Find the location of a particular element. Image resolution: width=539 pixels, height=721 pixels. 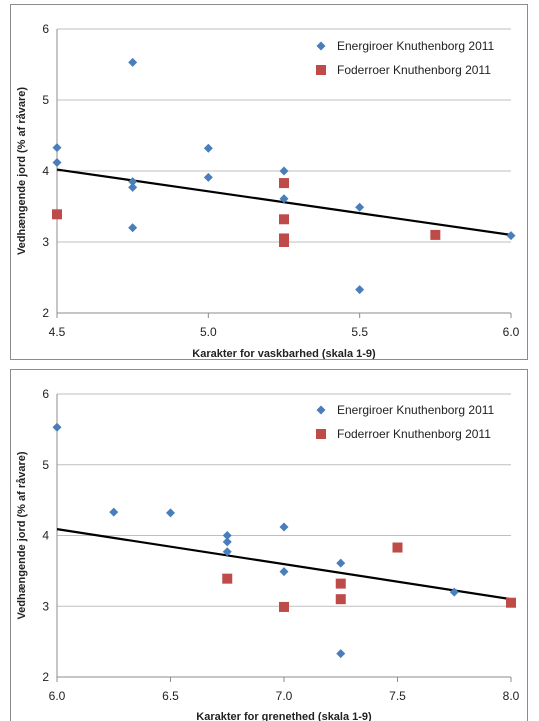

x-tick-label: 6.5 is located at coordinates (170, 696).